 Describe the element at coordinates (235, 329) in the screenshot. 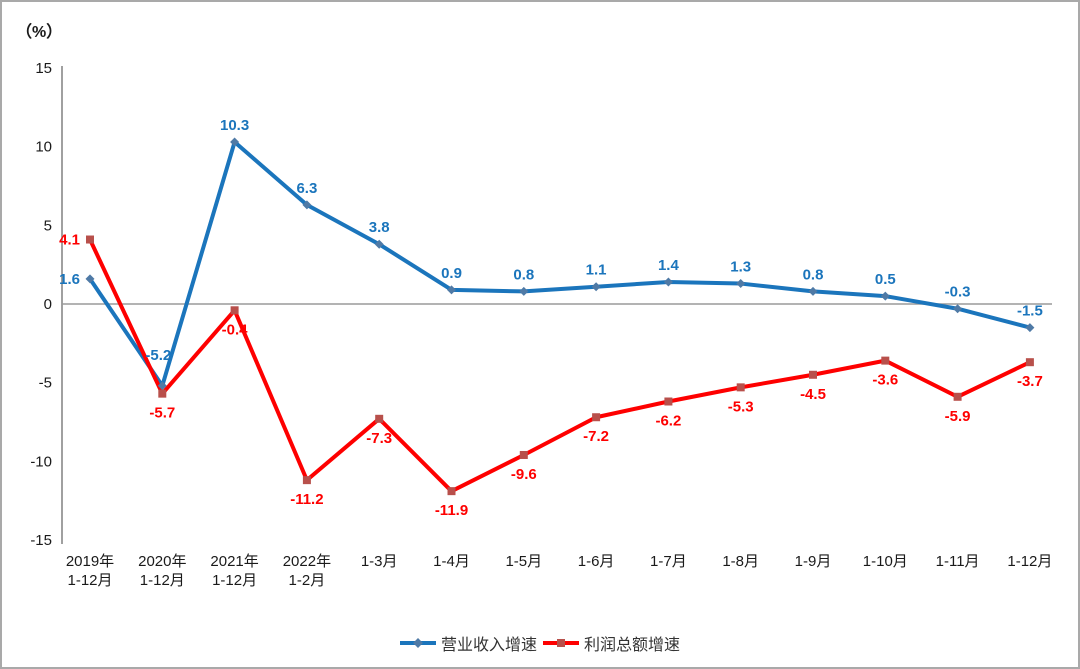

I see `svg-text: -0.4` at that location.